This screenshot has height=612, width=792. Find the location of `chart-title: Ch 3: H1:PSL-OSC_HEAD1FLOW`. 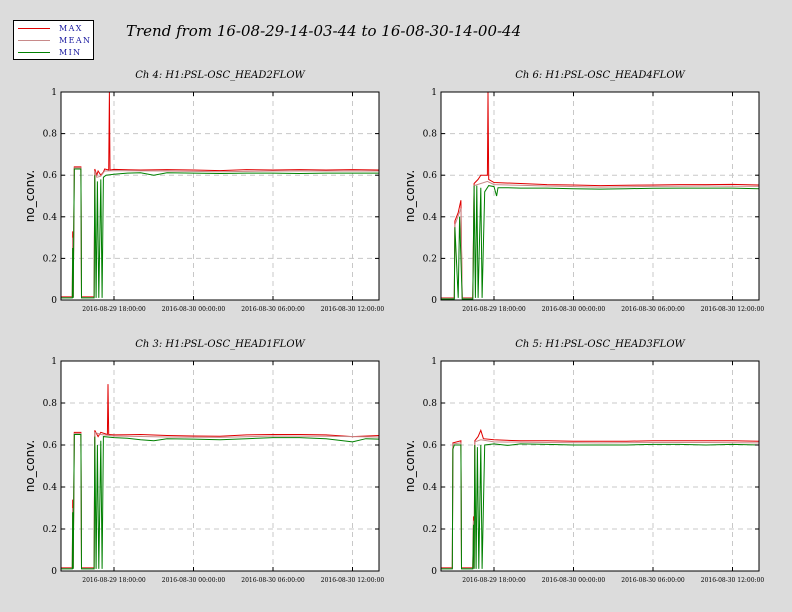

chart-title: Ch 3: H1:PSL-OSC_HEAD1FLOW is located at coordinates (220, 344).